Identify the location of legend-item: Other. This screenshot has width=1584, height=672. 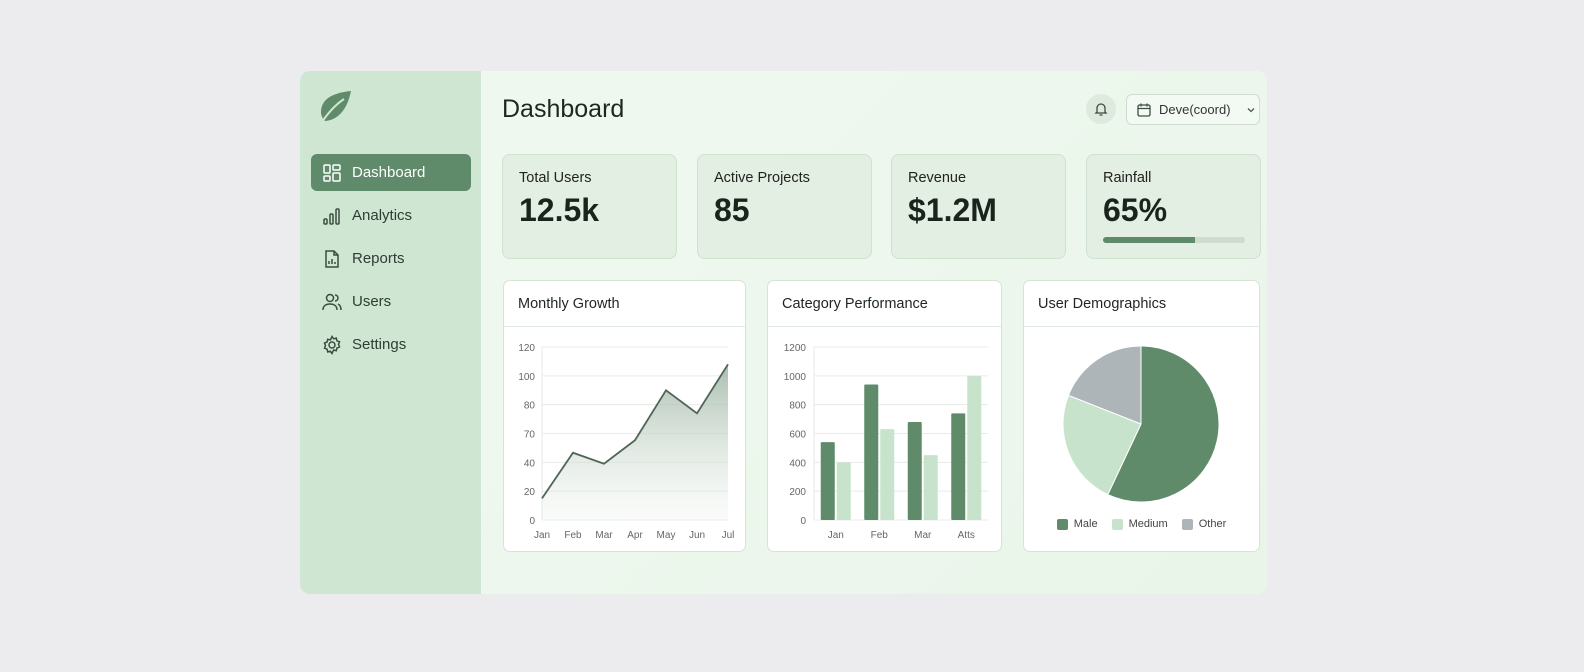
(1203, 524).